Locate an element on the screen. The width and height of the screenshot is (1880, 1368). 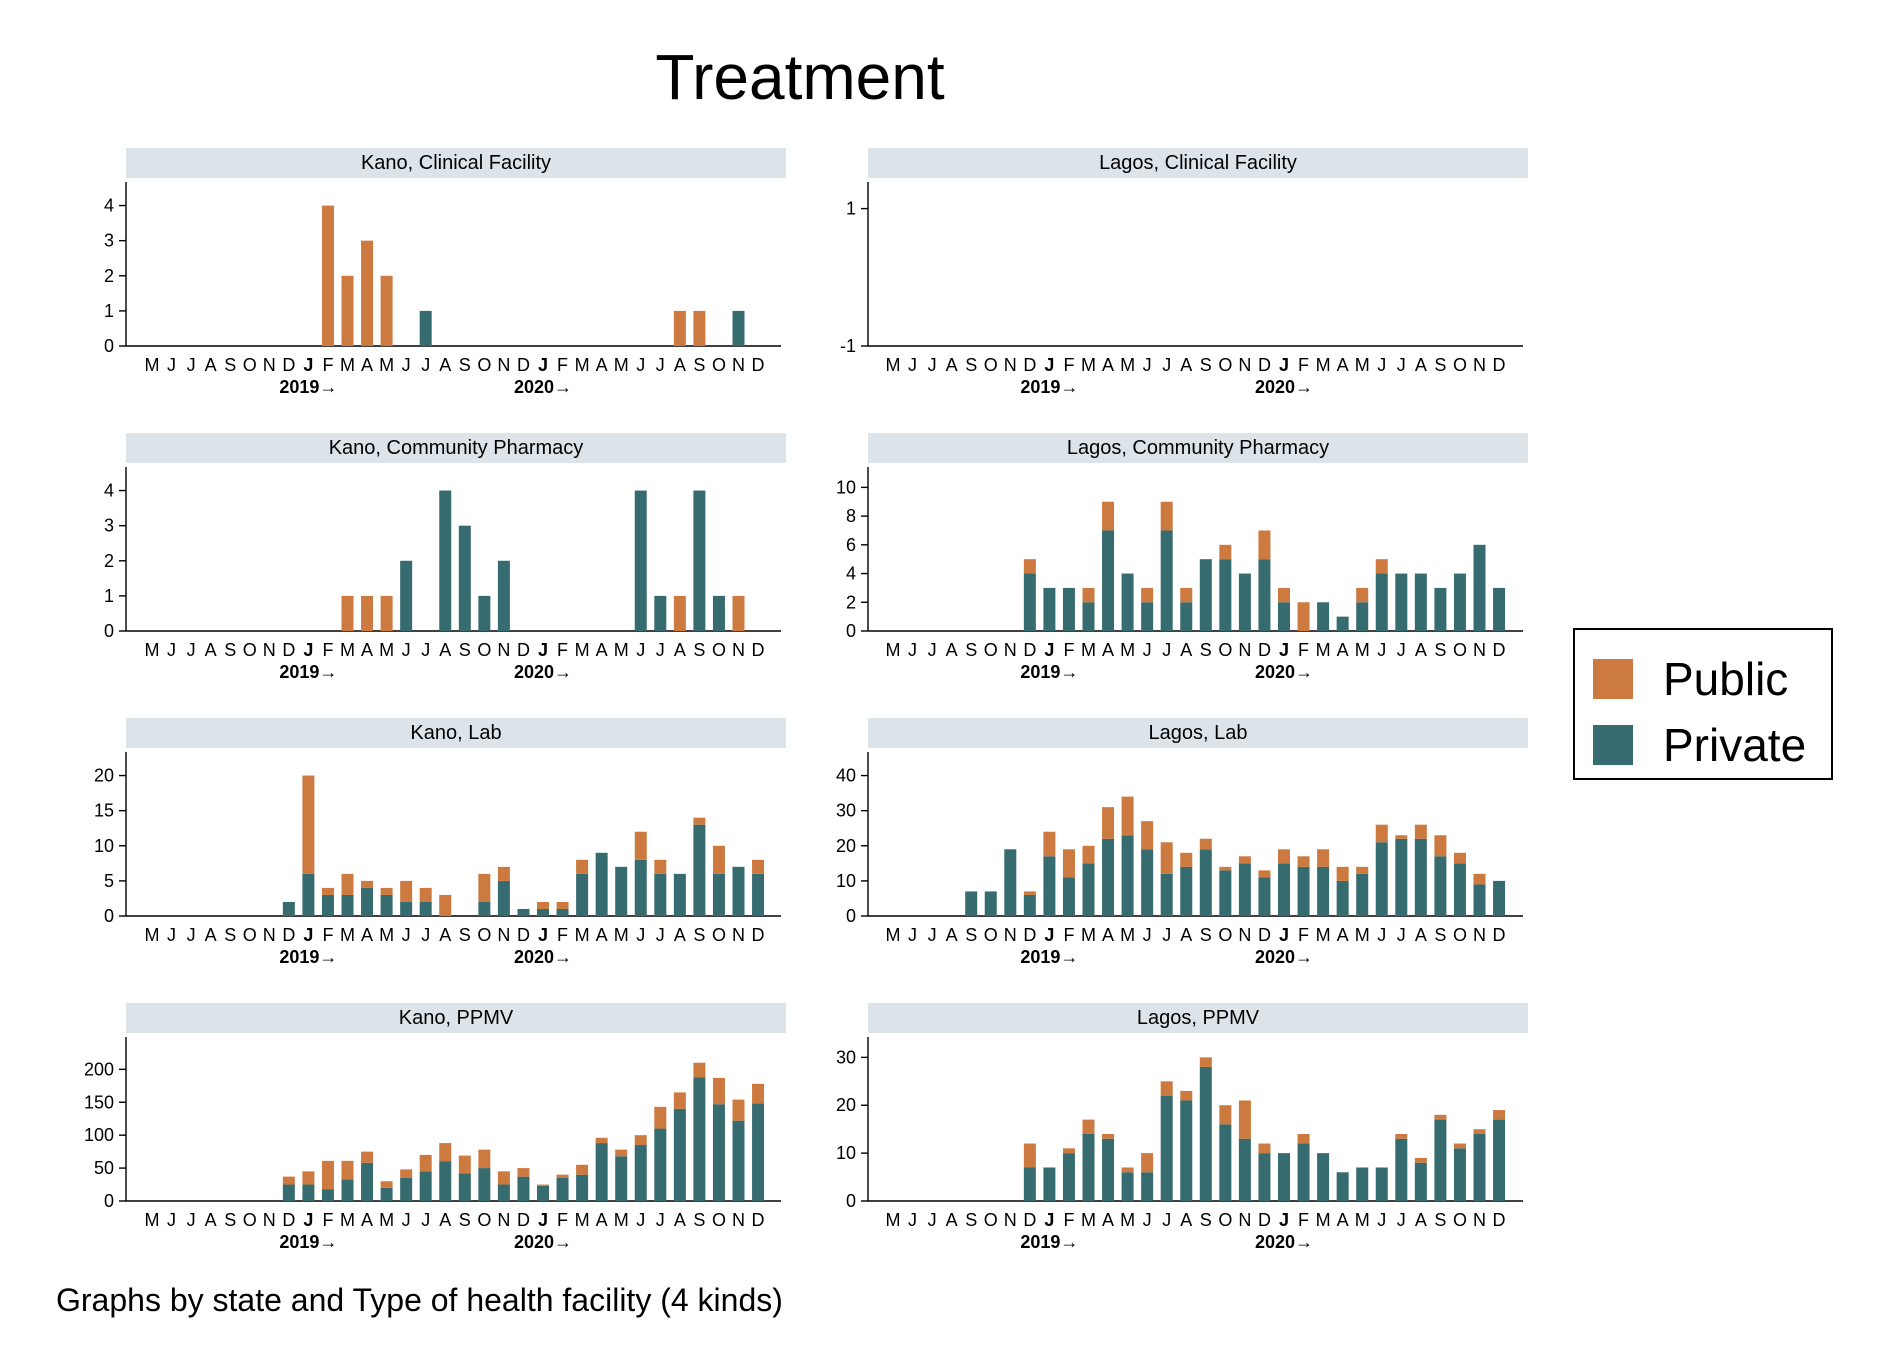
panel-title: Lagos, PPMV is located at coordinates (1198, 1018).